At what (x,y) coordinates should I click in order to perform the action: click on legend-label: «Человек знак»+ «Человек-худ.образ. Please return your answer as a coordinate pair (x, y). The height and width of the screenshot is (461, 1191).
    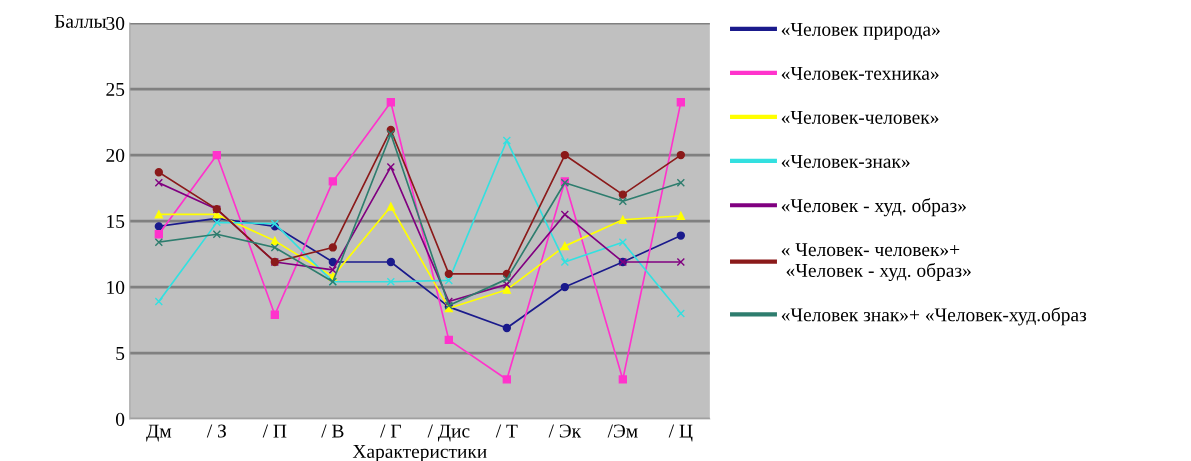
    Looking at the image, I should click on (934, 316).